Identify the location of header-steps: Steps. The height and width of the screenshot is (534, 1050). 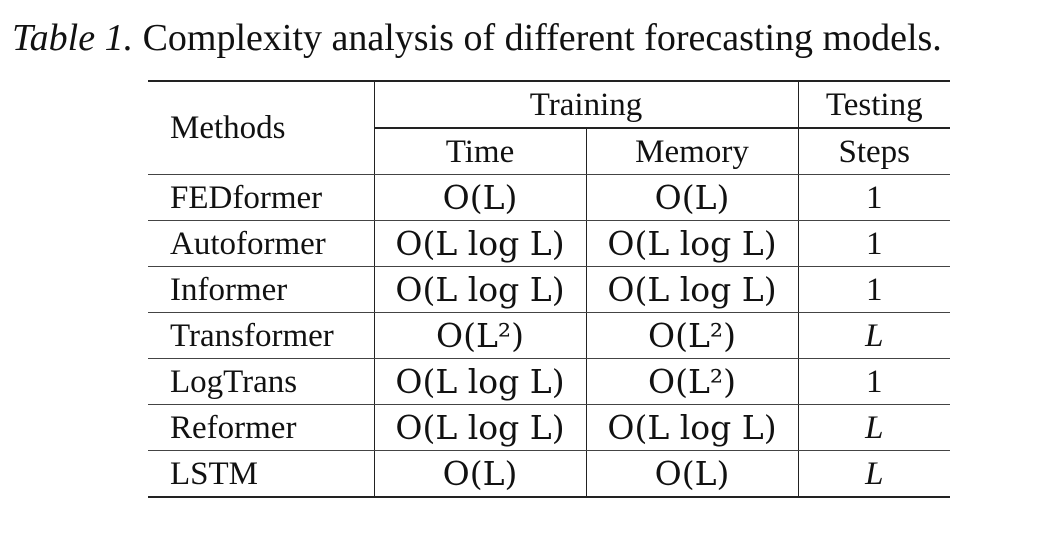
(874, 151).